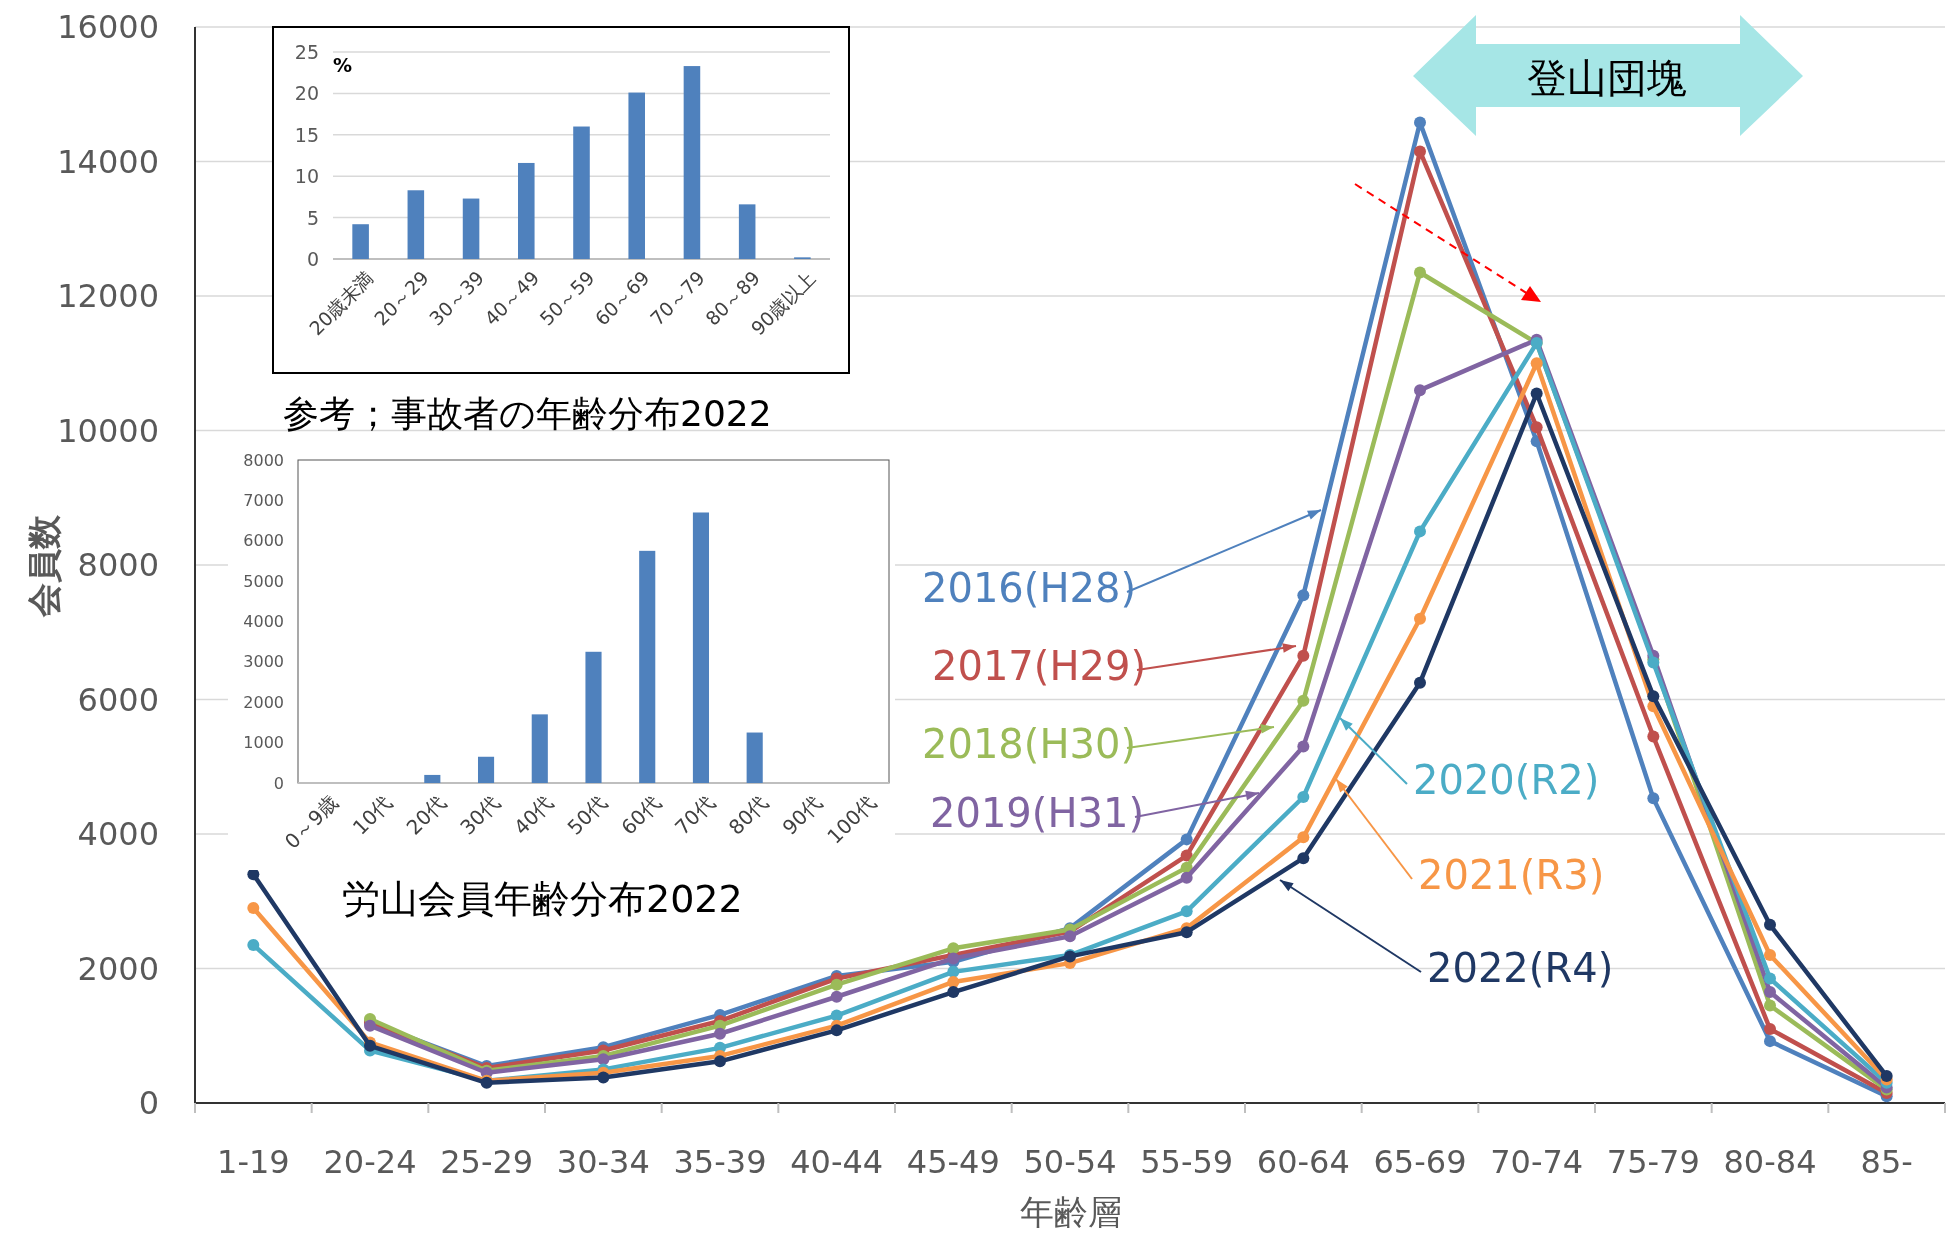 The height and width of the screenshot is (1239, 1949). Describe the element at coordinates (527, 413) in the screenshot. I see `text: 参考；事故者の年齢分布2022` at that location.